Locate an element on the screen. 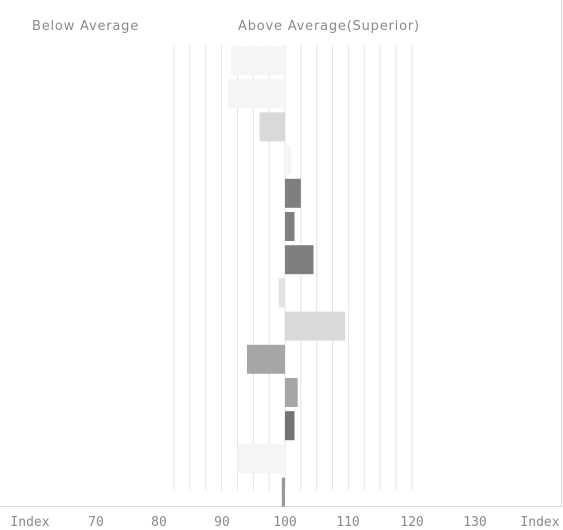 This screenshot has height=530, width=563. x-tick-label: 70 is located at coordinates (96, 522).